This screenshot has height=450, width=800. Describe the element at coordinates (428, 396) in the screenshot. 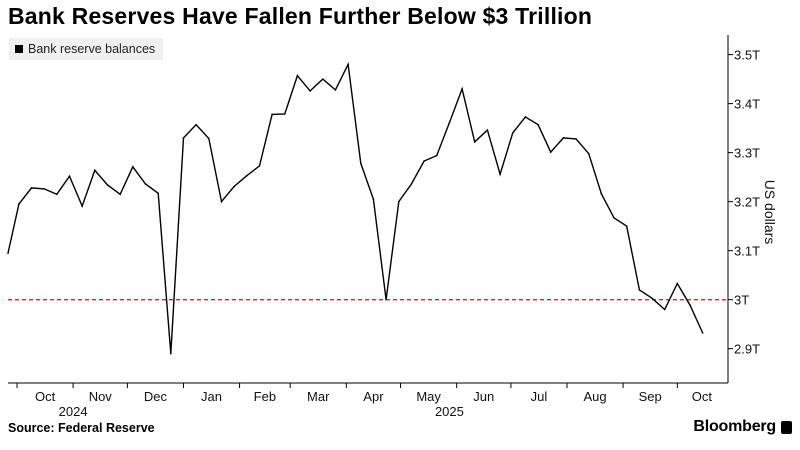

I see `x-tick-label: May` at that location.